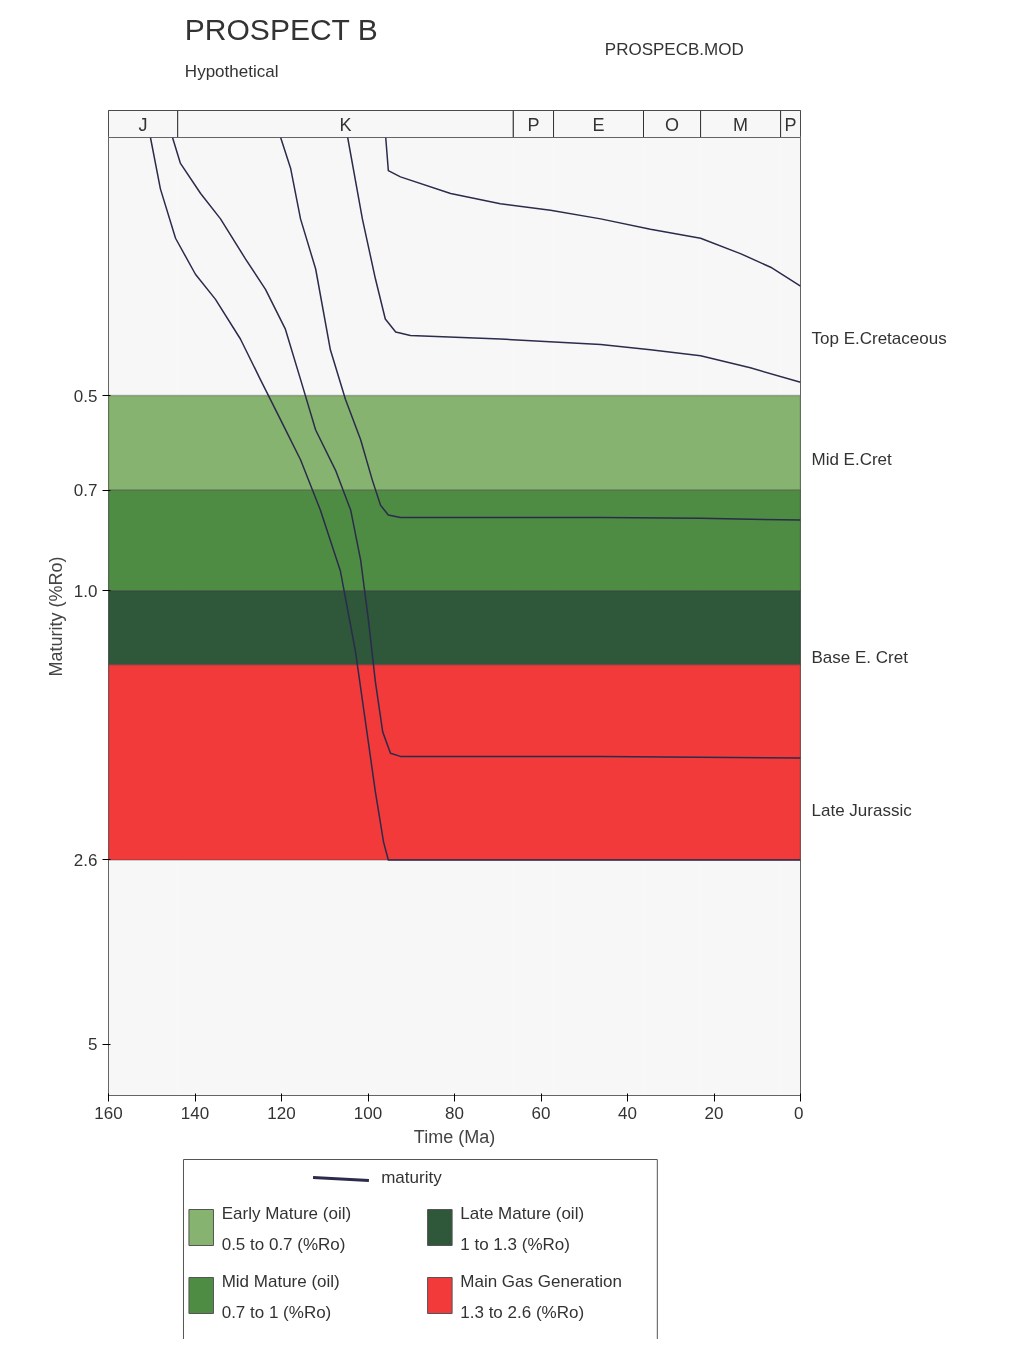 The height and width of the screenshot is (1371, 1015). What do you see at coordinates (541, 1297) in the screenshot?
I see `legend-label: Main Gas Generation 1.3 to 2.6 (%Ro)` at bounding box center [541, 1297].